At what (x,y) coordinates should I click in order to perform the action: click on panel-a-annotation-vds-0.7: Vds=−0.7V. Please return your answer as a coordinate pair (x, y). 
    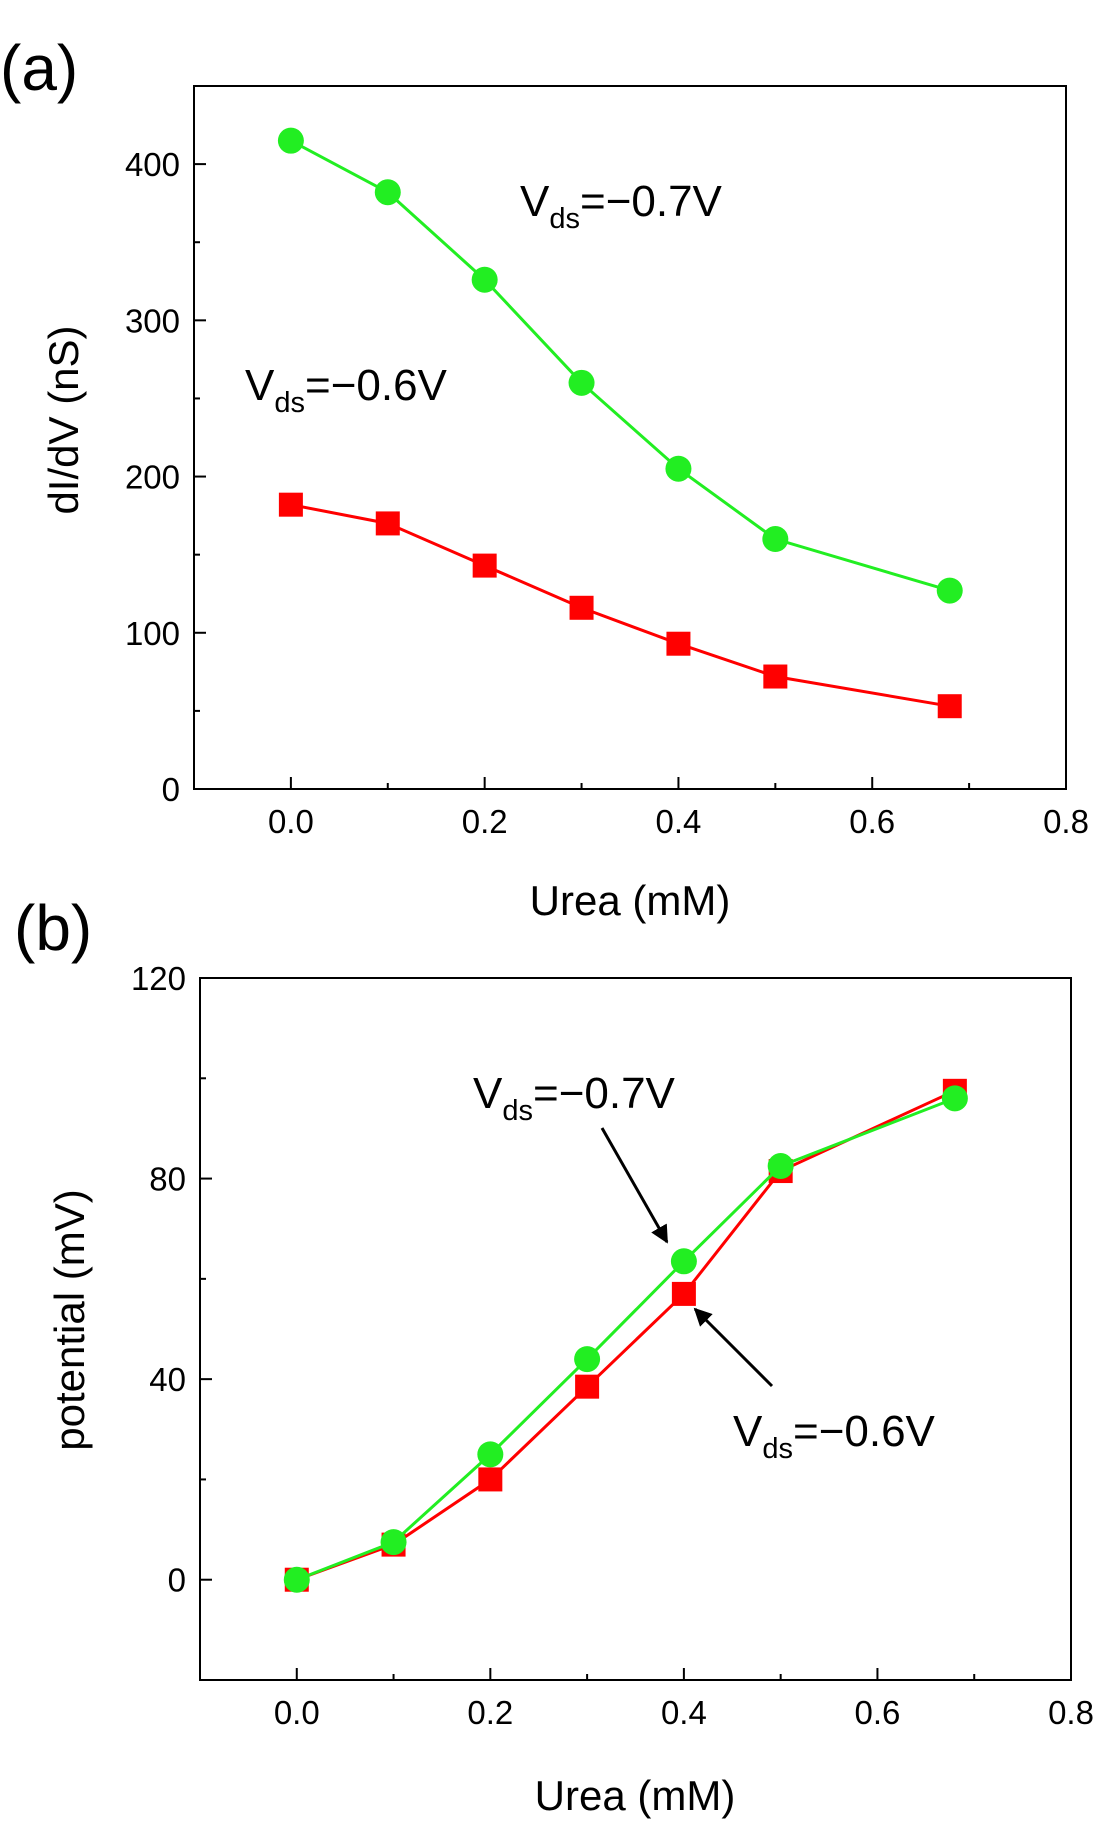
    Looking at the image, I should click on (621, 206).